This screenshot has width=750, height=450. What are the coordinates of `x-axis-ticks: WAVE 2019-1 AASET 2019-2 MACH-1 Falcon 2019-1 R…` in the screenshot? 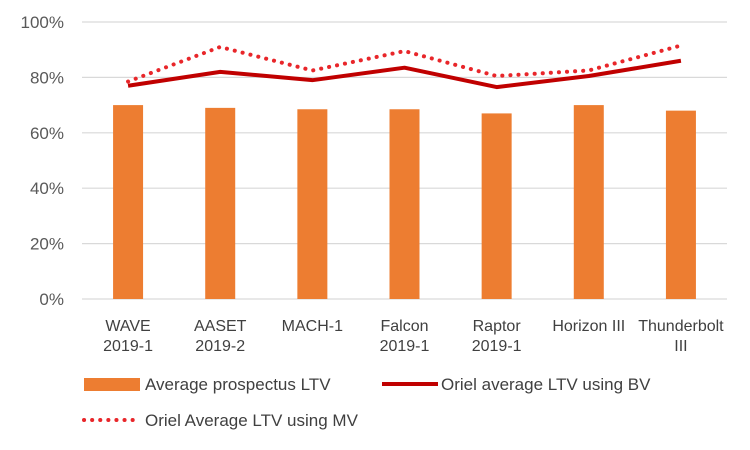 It's located at (413, 336).